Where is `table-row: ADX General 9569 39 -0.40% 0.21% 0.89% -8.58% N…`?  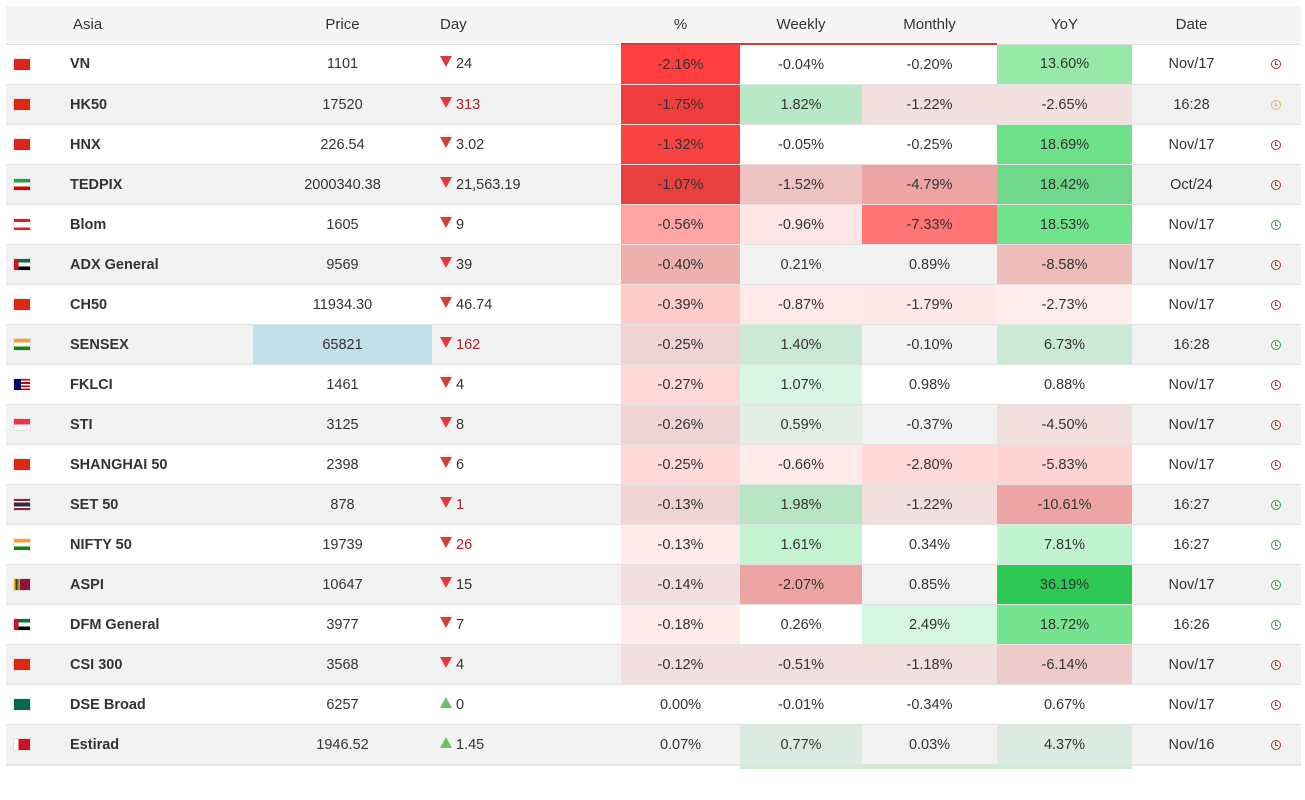
table-row: ADX General 9569 39 -0.40% 0.21% 0.89% -8.58% N… is located at coordinates (653, 264).